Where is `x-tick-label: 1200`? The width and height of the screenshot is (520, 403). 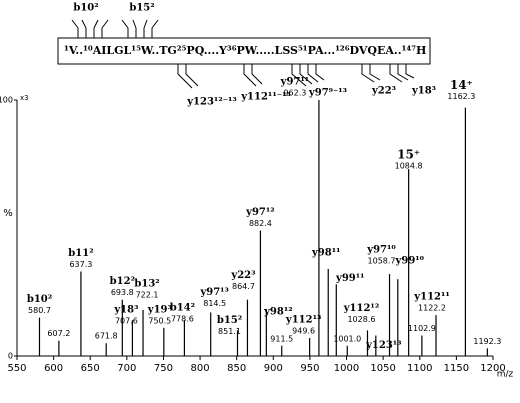 x-tick-label: 1200 is located at coordinates (492, 368).